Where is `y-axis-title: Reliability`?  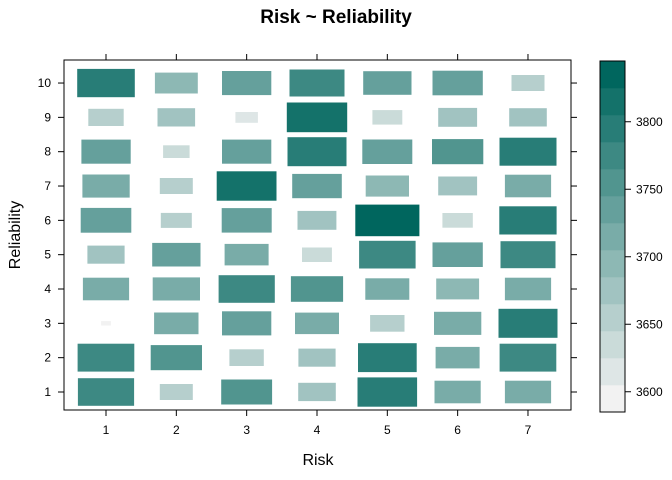 y-axis-title: Reliability is located at coordinates (15, 235).